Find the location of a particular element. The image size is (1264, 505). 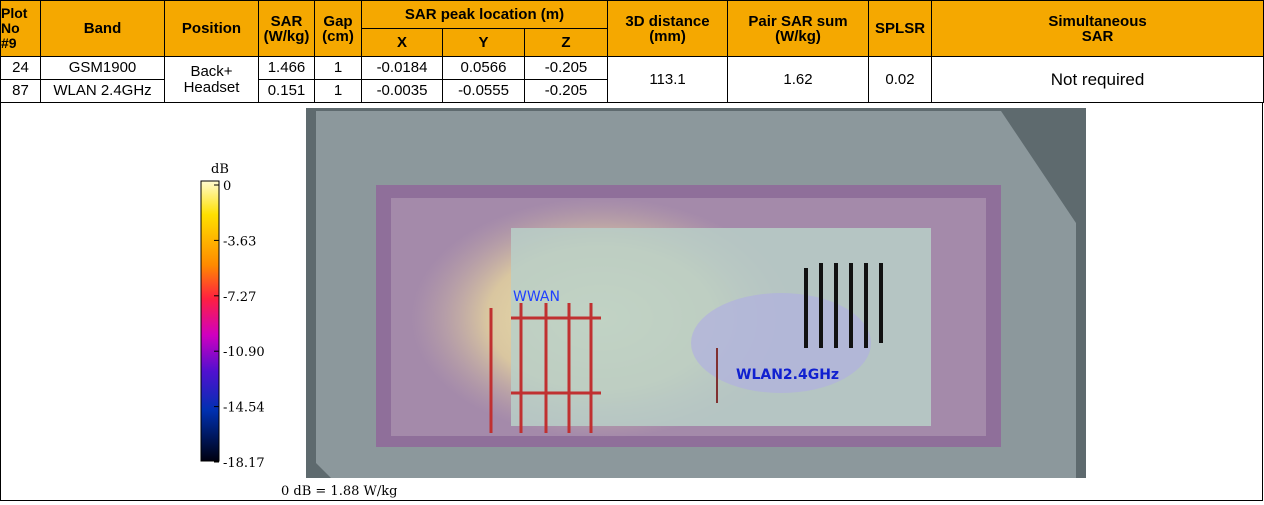

cell: WLAN 2.4GHz is located at coordinates (102, 91).